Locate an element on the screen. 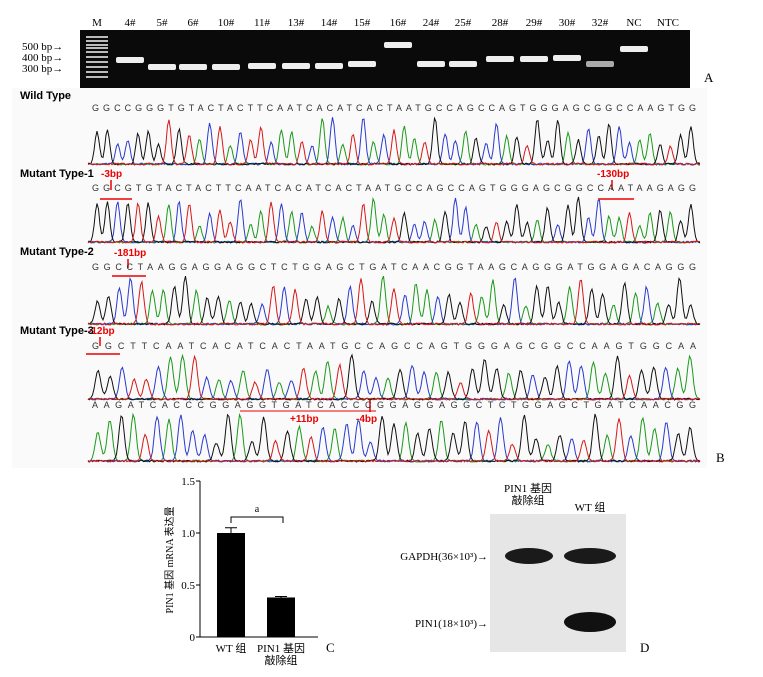 The width and height of the screenshot is (763, 677). size-marker: 500 bp→ is located at coordinates (42, 47).